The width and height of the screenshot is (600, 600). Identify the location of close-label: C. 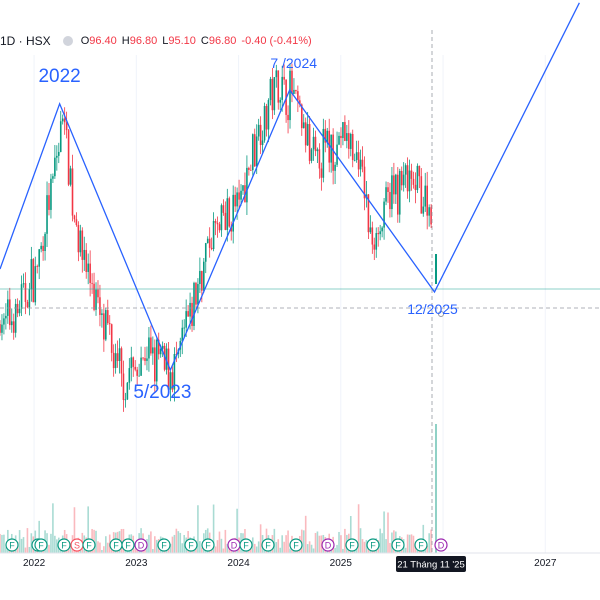
(204, 41).